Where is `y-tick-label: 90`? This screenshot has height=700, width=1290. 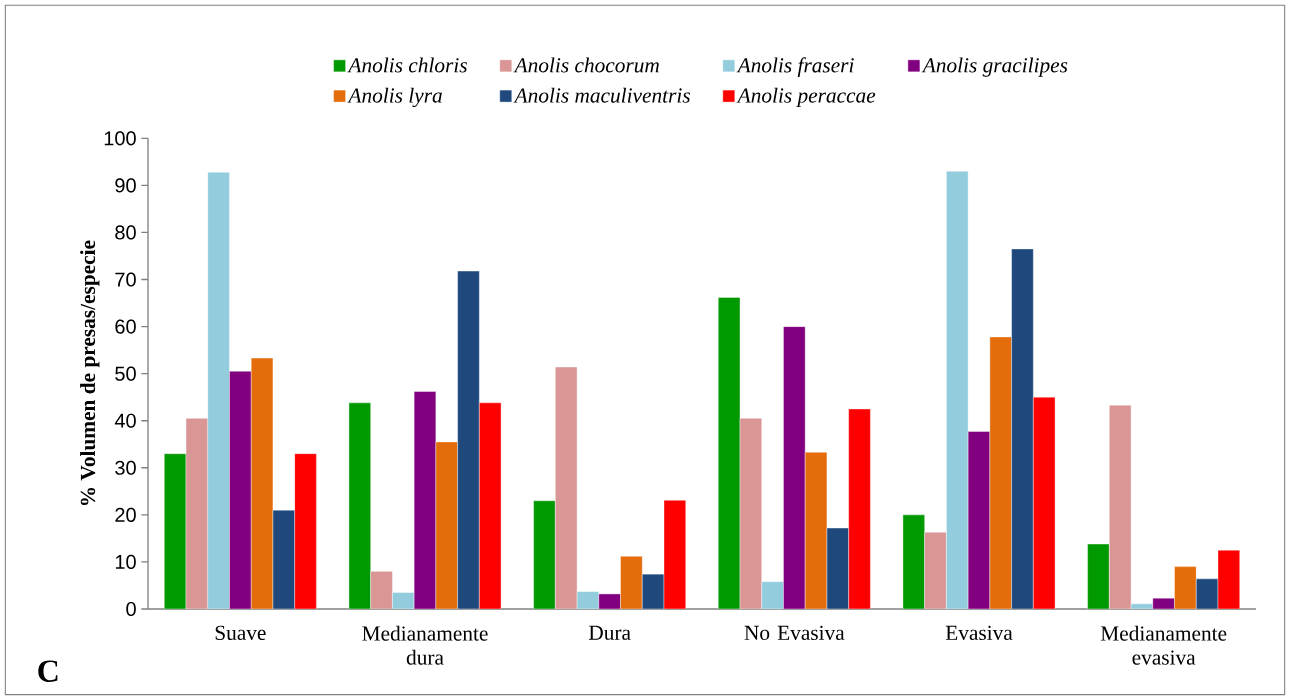 y-tick-label: 90 is located at coordinates (125, 185).